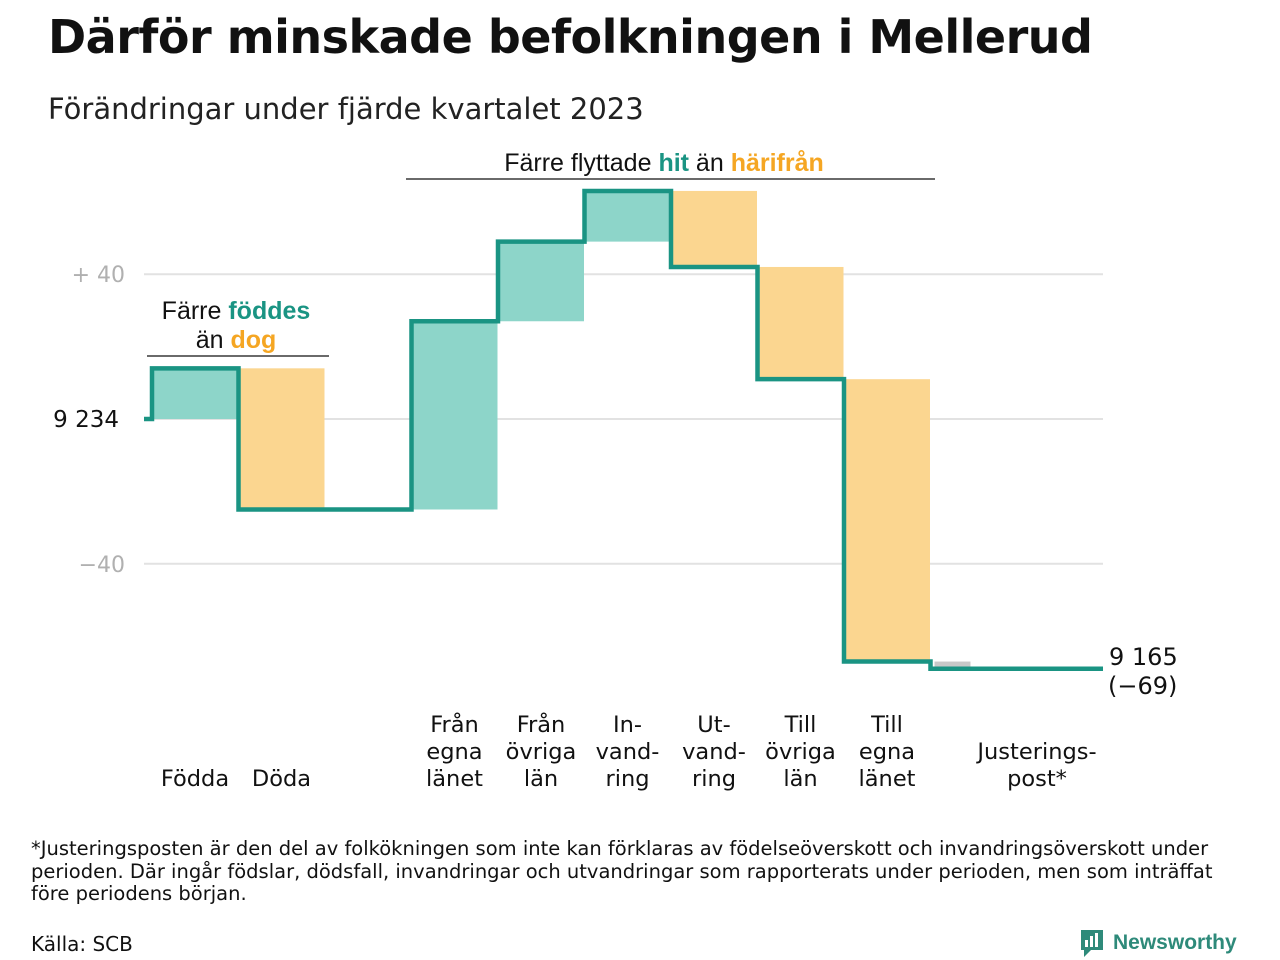  I want to click on end-change-label: (−69), so click(1142, 686).